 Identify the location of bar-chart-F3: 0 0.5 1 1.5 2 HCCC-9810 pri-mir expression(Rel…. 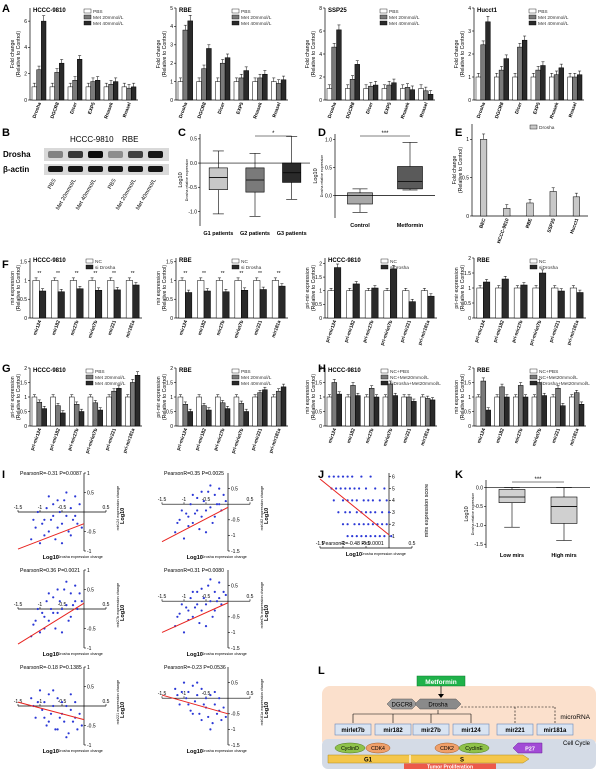
(371, 302).